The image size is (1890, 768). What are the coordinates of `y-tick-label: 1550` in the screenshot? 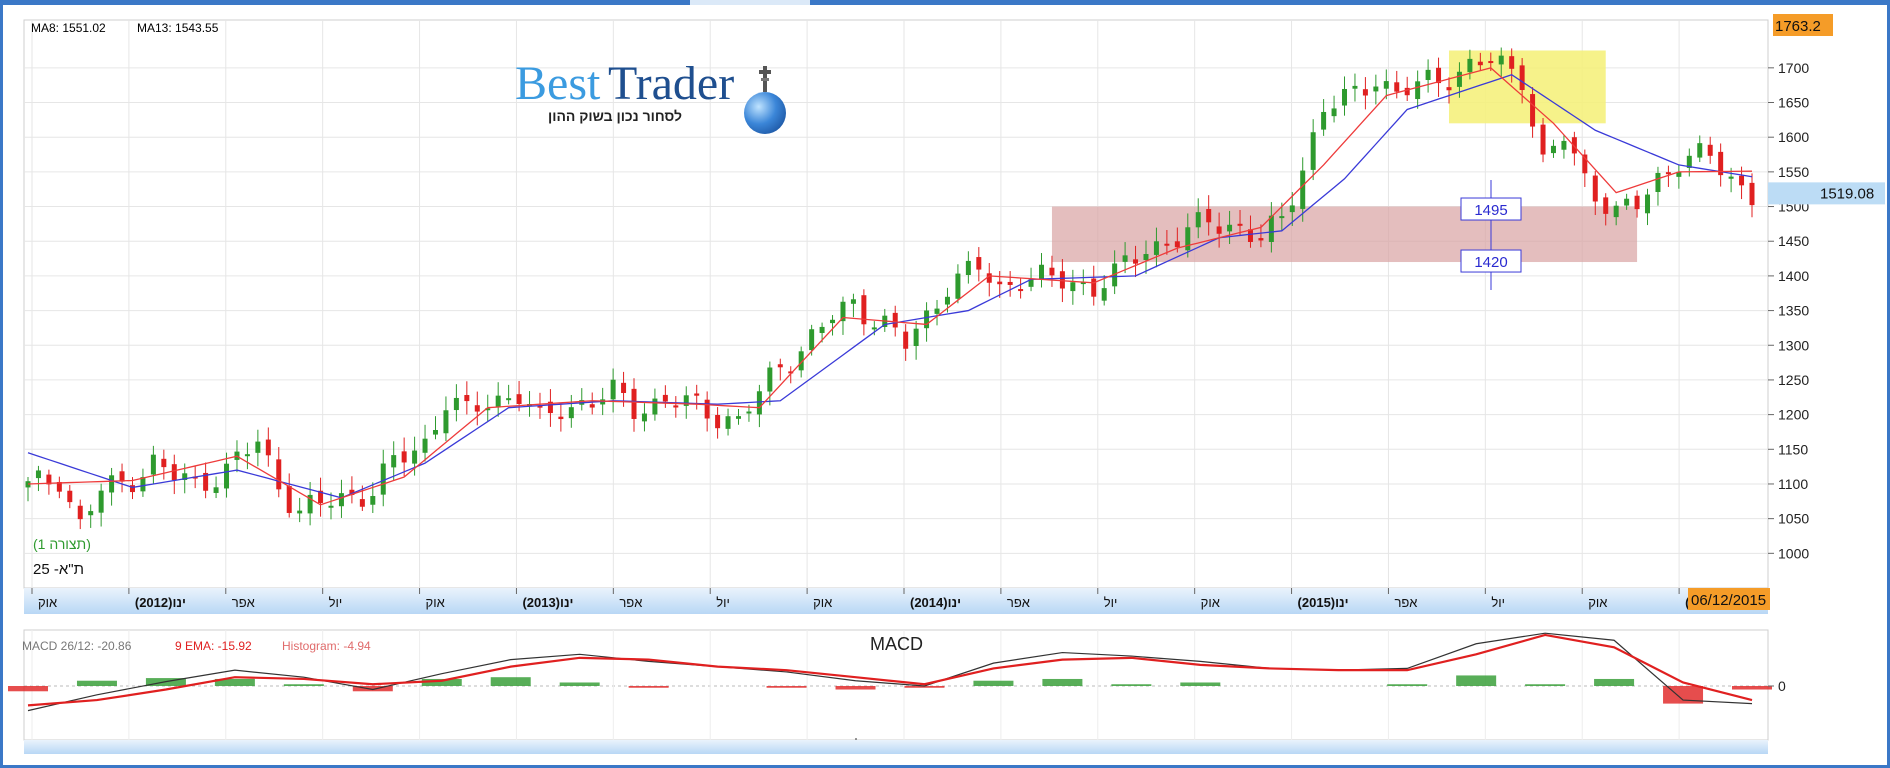 It's located at (1793, 172).